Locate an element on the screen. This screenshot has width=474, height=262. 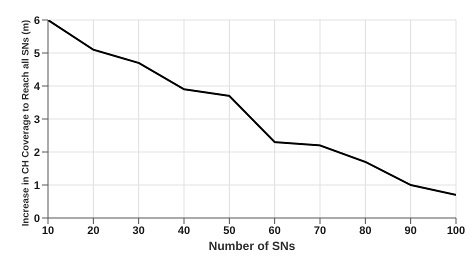
y-tick-label: 0 is located at coordinates (37, 218).